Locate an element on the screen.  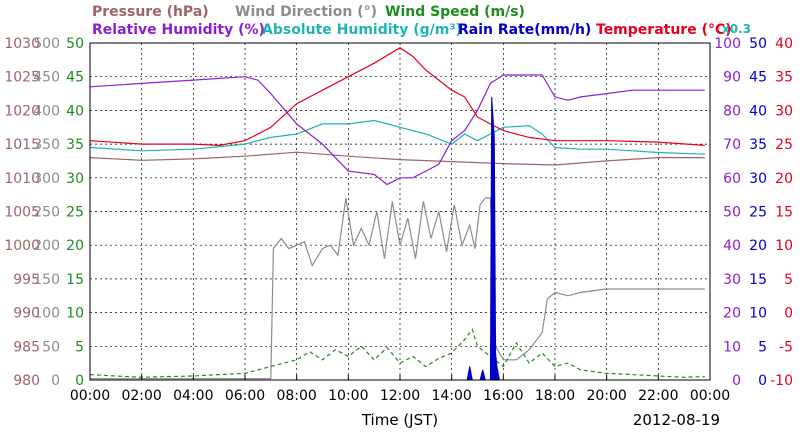
y-tick-rain-rate: 35 is located at coordinates (758, 145).